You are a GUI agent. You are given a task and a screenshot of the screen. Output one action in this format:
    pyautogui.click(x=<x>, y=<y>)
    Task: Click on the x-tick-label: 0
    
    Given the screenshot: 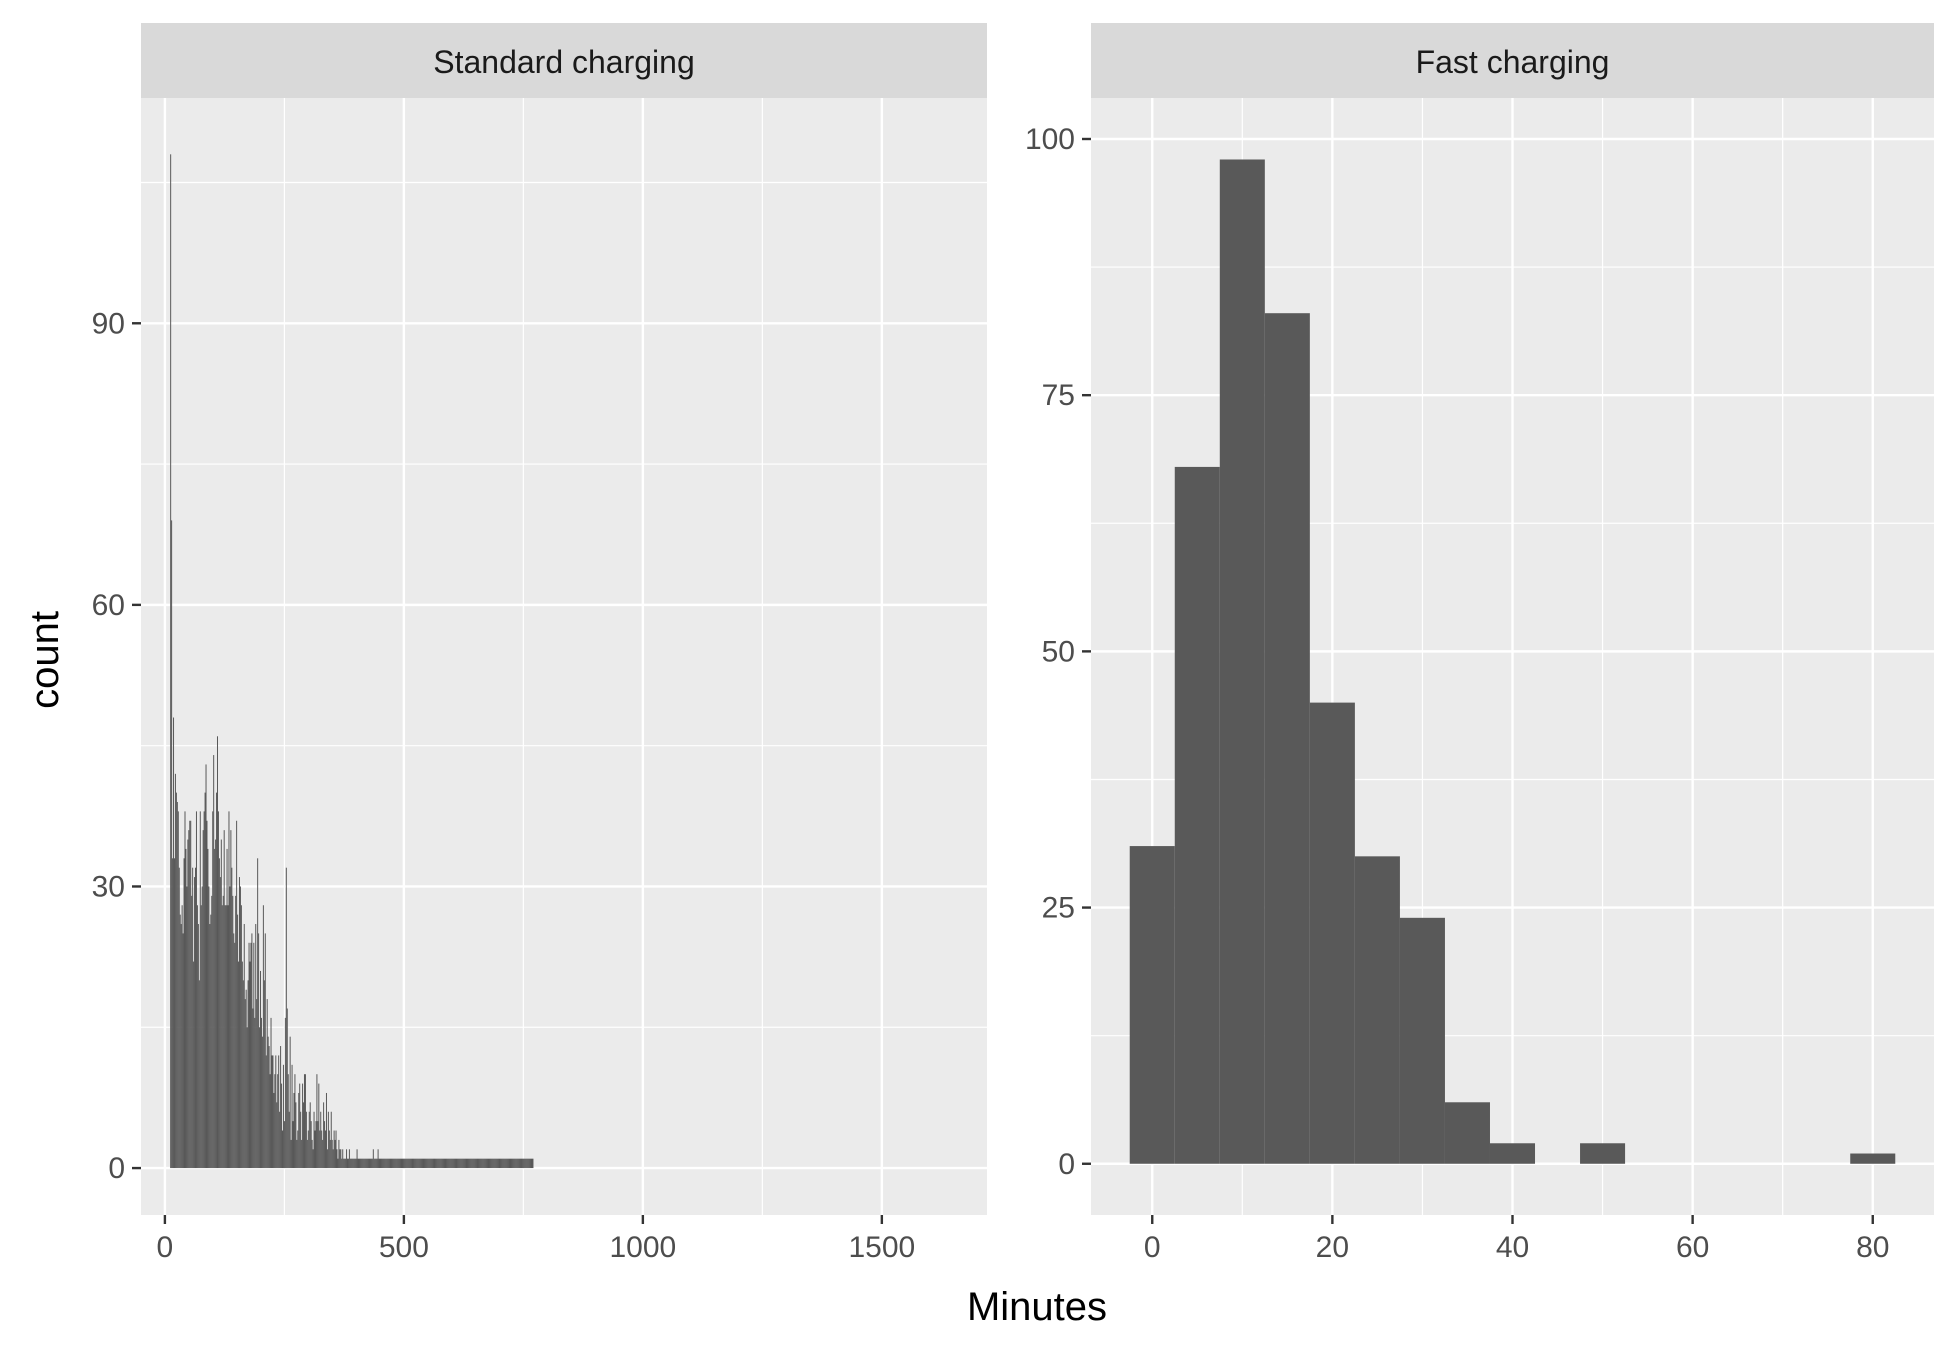 What is the action you would take?
    pyautogui.click(x=165, y=1247)
    